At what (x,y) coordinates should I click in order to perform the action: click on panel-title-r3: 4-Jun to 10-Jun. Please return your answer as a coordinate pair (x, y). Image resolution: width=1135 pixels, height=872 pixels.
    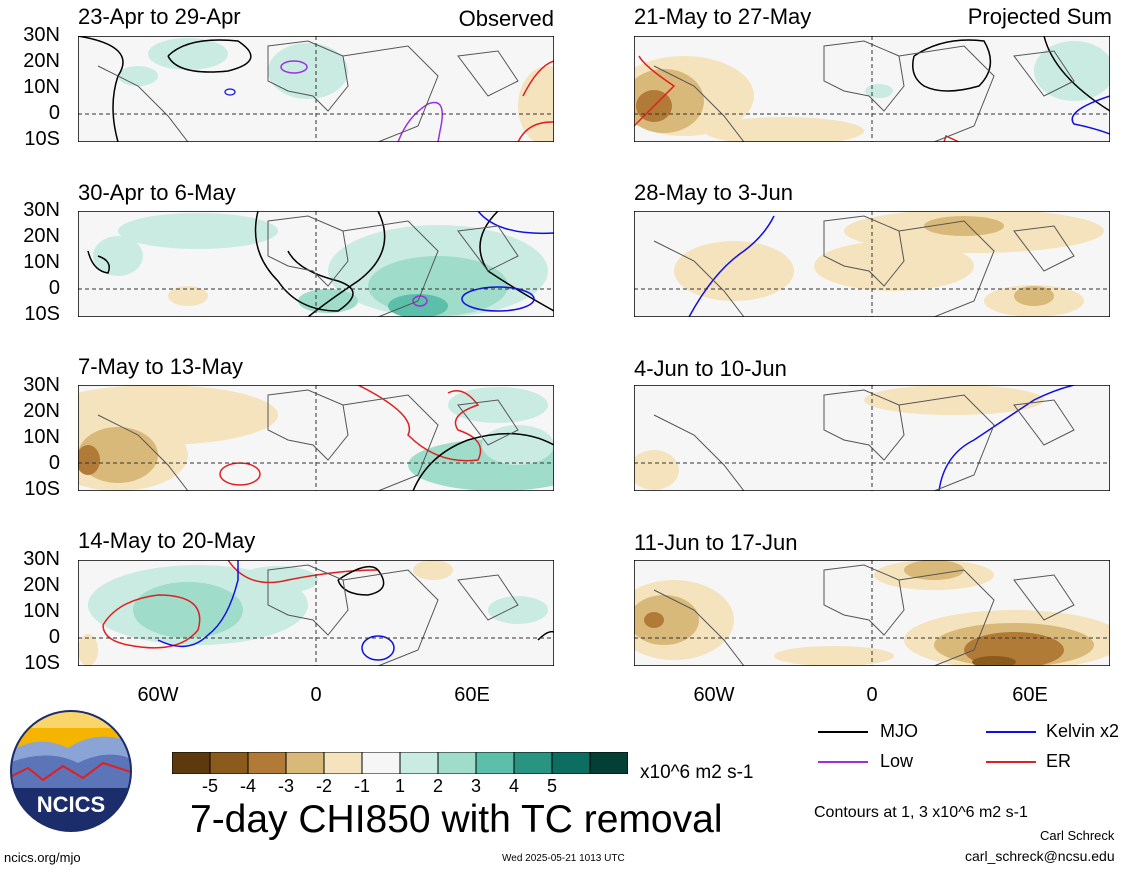
    Looking at the image, I should click on (710, 368).